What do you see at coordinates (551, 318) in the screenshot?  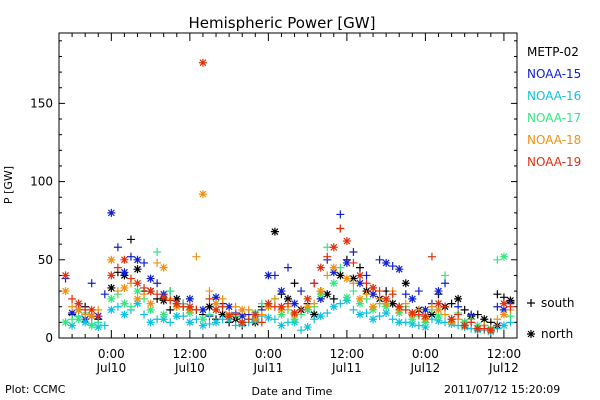 I see `marker-legend: south north` at bounding box center [551, 318].